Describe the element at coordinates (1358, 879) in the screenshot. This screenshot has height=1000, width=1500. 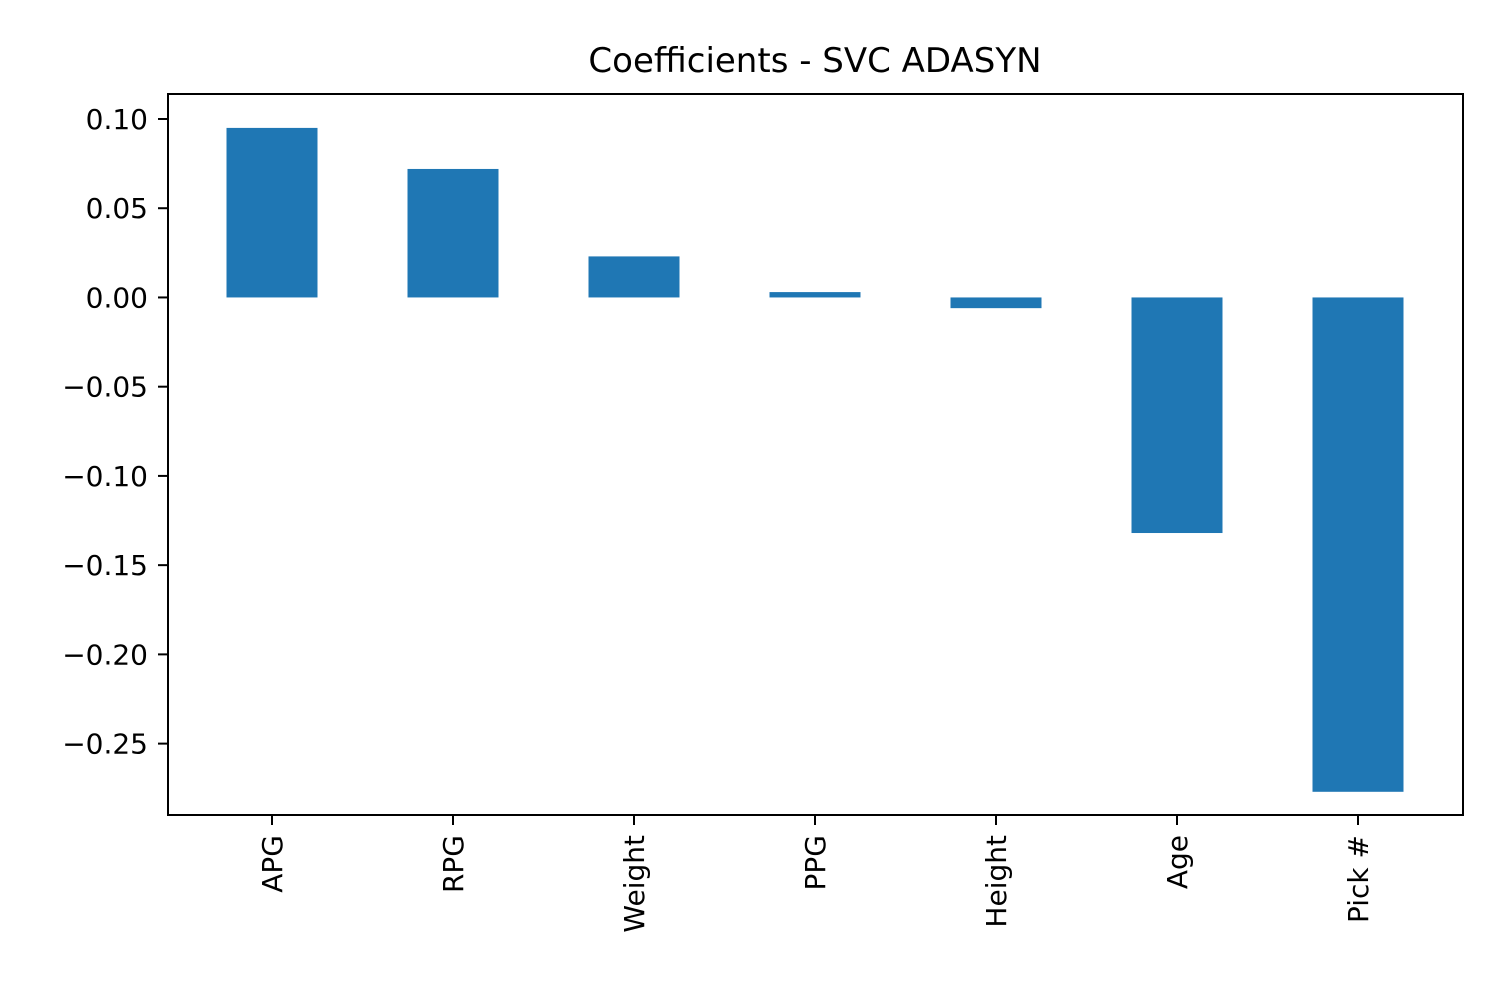
I see `x-tick-label: Pick #` at that location.